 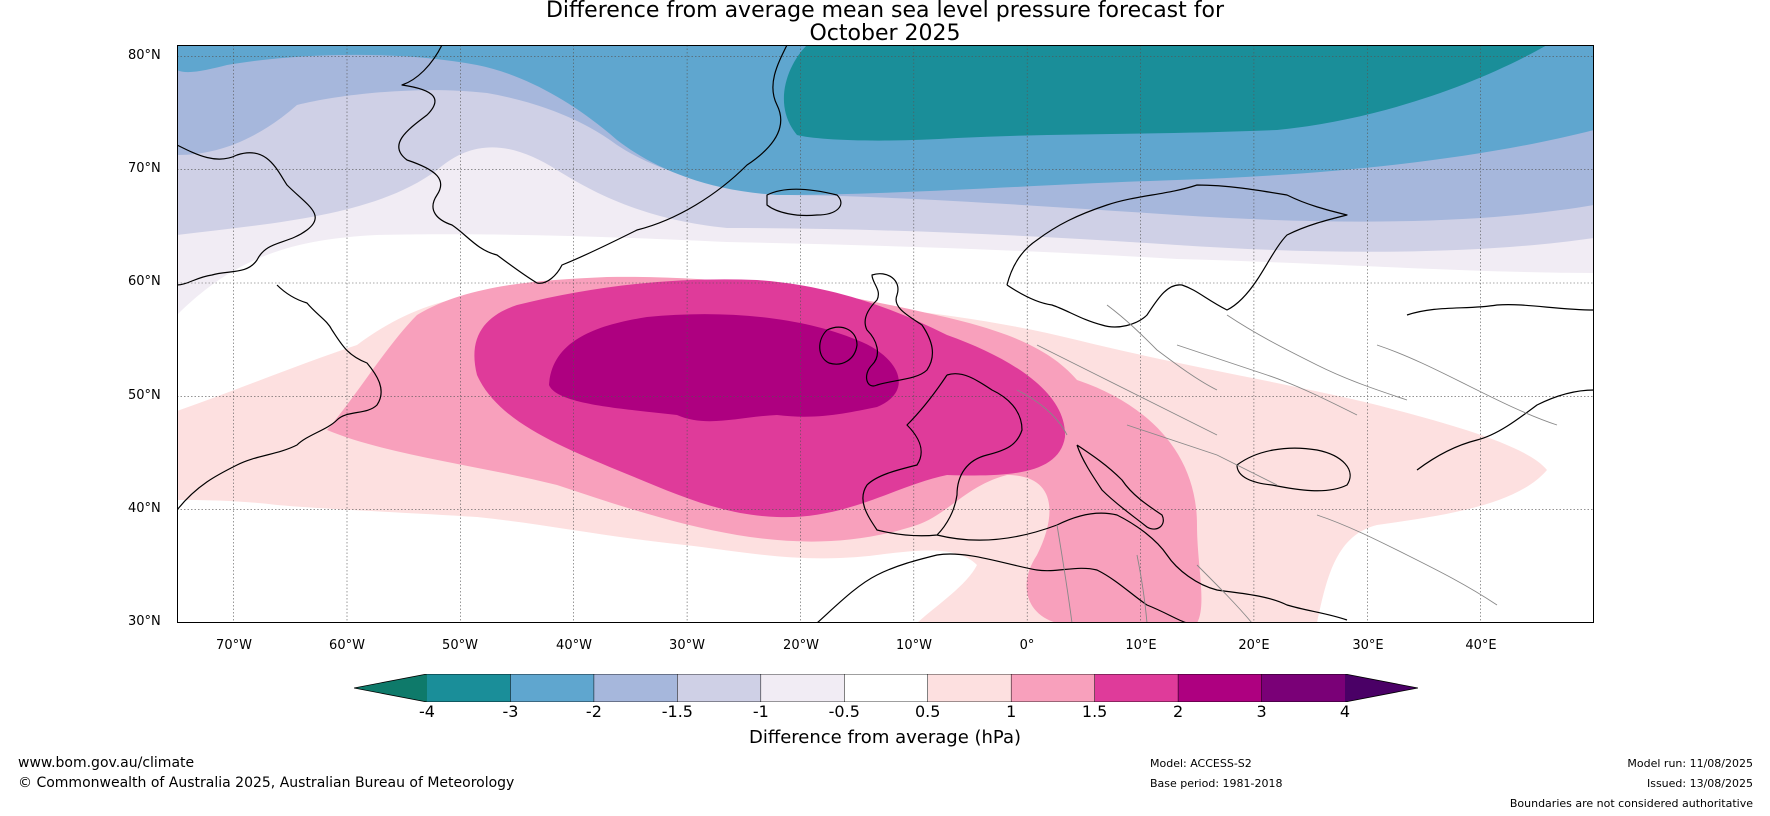 I want to click on lon-label-50w: 50°W, so click(x=460, y=645).